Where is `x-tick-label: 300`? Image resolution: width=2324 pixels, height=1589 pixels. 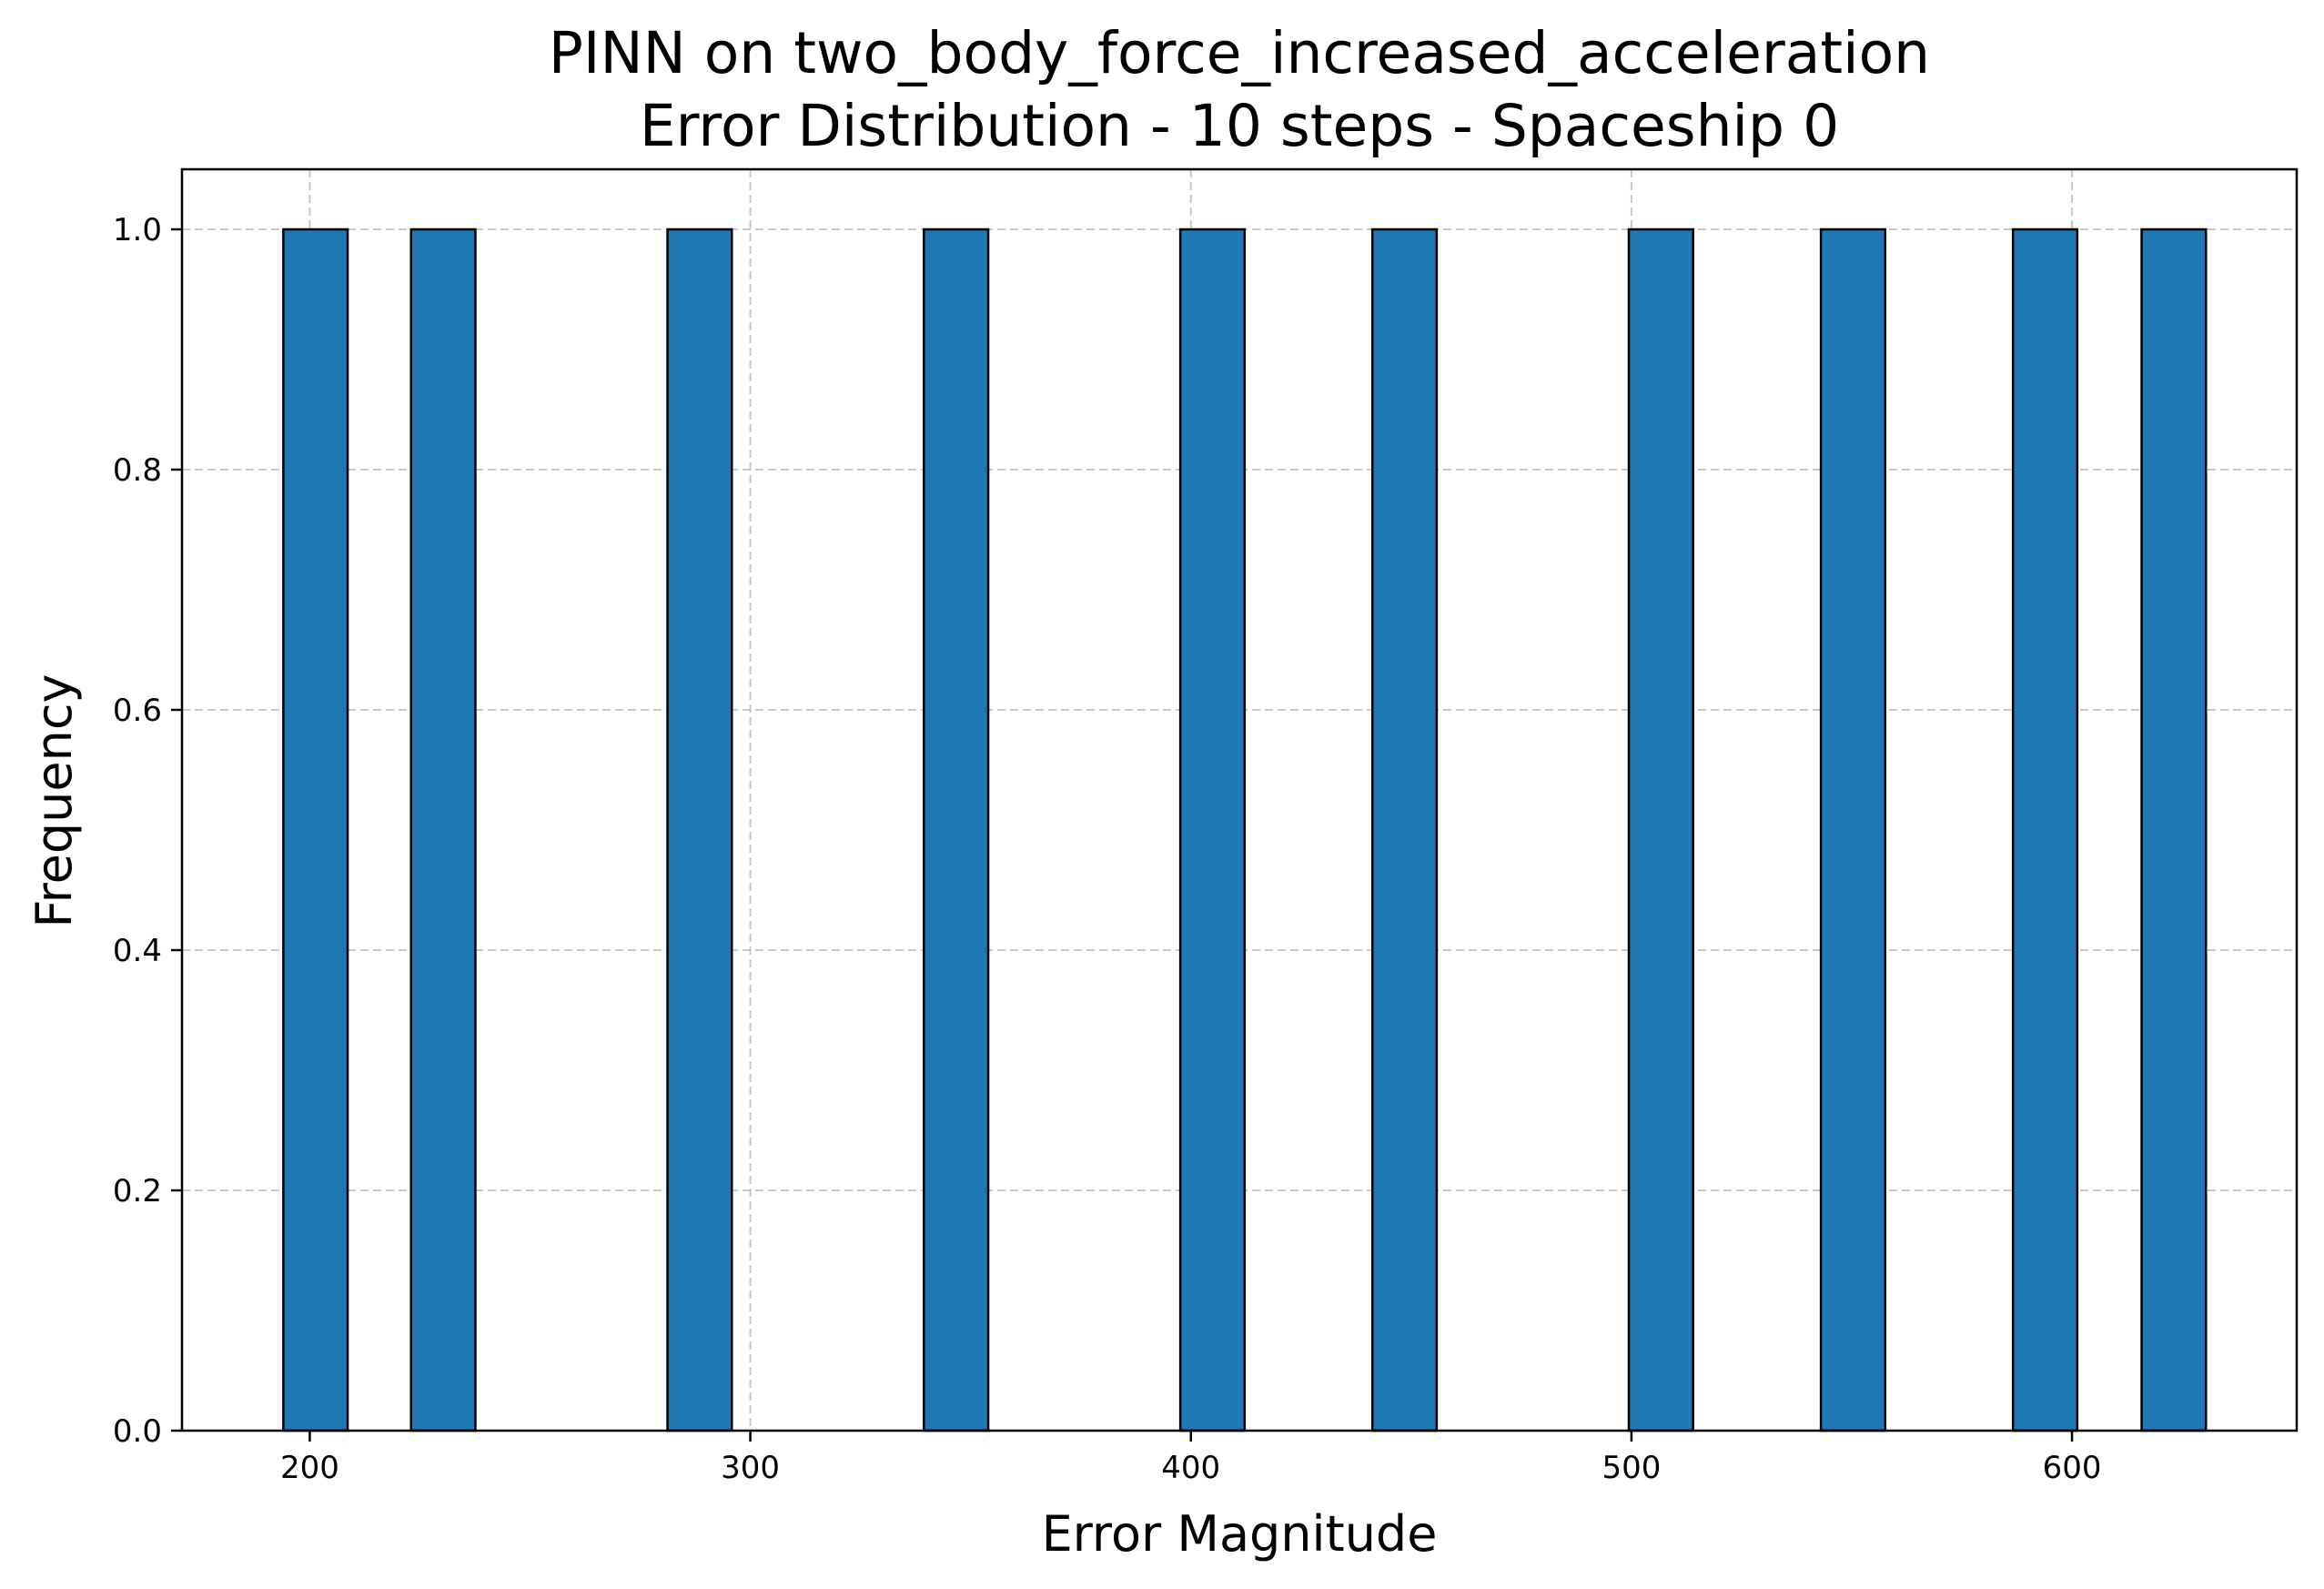 x-tick-label: 300 is located at coordinates (750, 1468).